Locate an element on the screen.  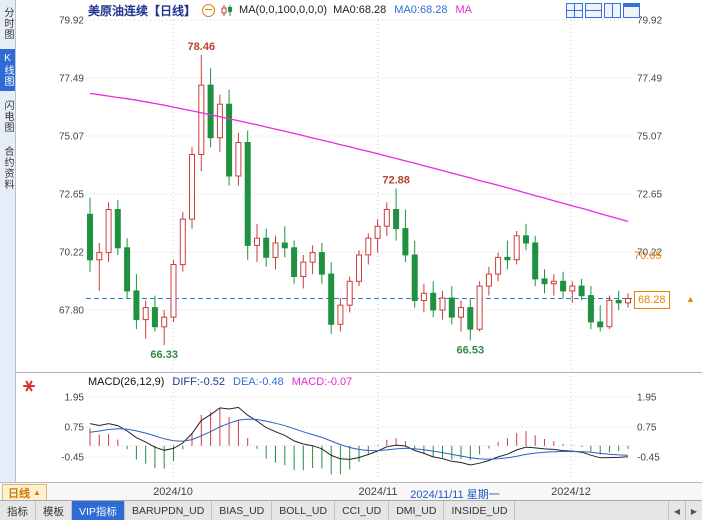
ma-values: MA0:68.28 MA0:68.28 MA is located at coordinates (406, 10).